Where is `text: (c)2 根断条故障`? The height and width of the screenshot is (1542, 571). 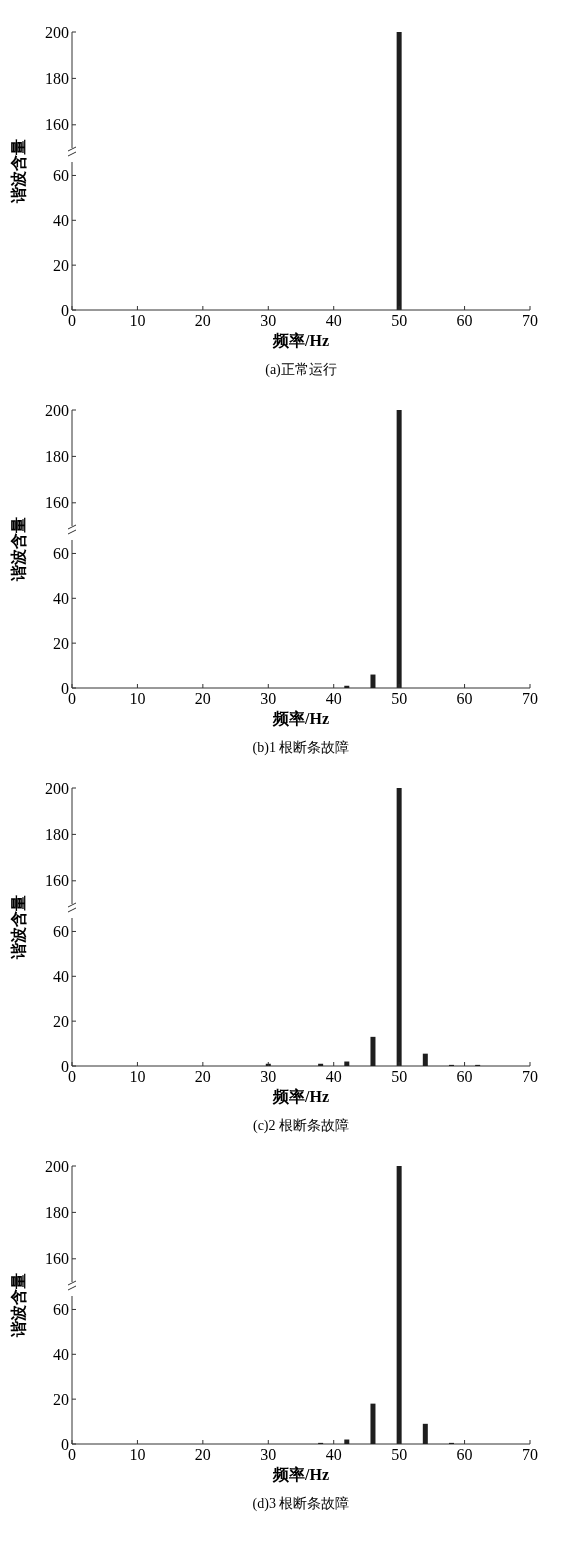
text: (c)2 根断条故障 is located at coordinates (301, 1126).